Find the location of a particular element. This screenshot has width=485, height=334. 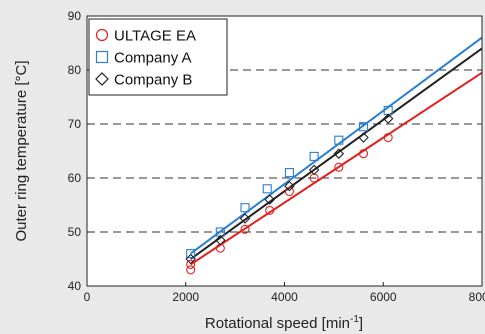

x-tick-label: 0 is located at coordinates (87, 297).